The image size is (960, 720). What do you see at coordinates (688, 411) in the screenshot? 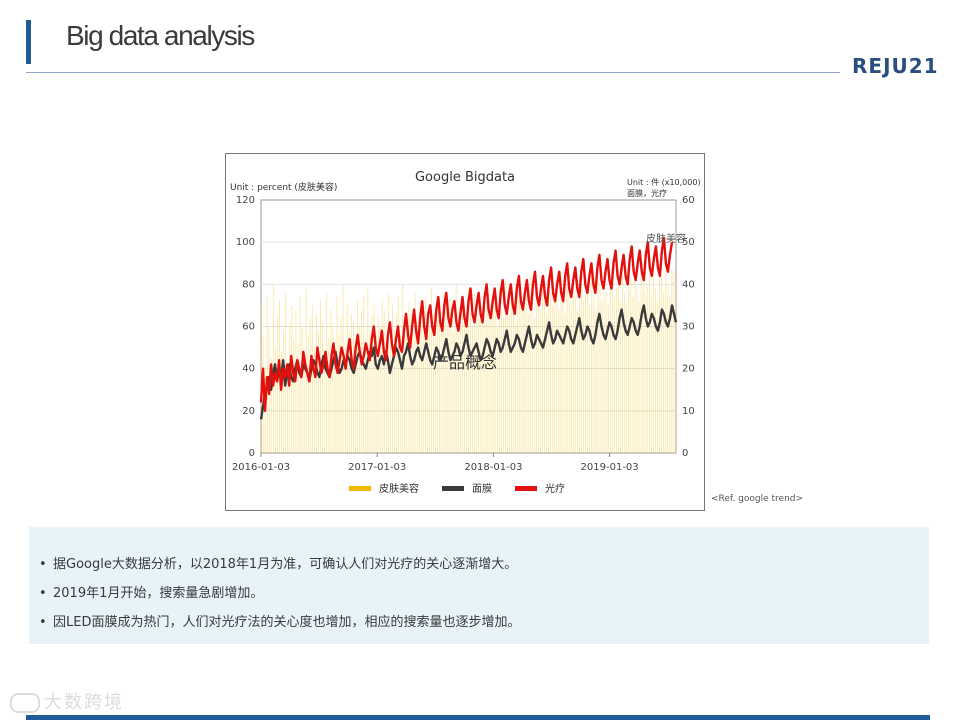
I see `y-right-tick-label: 10` at bounding box center [688, 411].